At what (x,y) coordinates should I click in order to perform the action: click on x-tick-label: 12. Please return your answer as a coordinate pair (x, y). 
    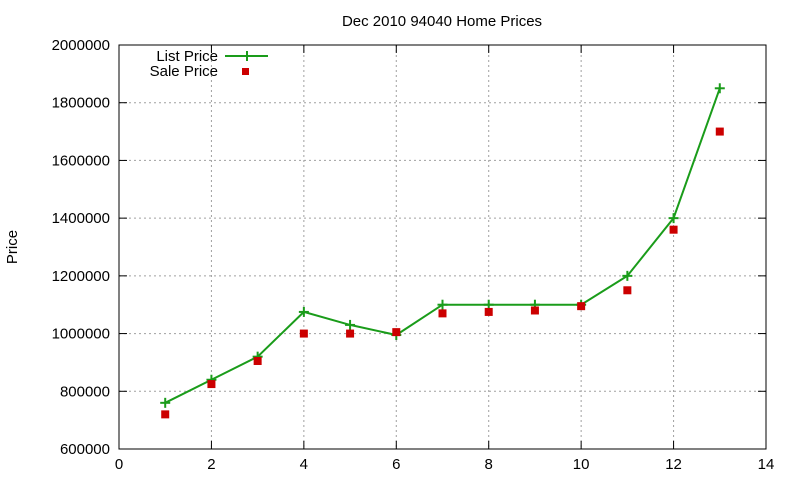
    Looking at the image, I should click on (673, 464).